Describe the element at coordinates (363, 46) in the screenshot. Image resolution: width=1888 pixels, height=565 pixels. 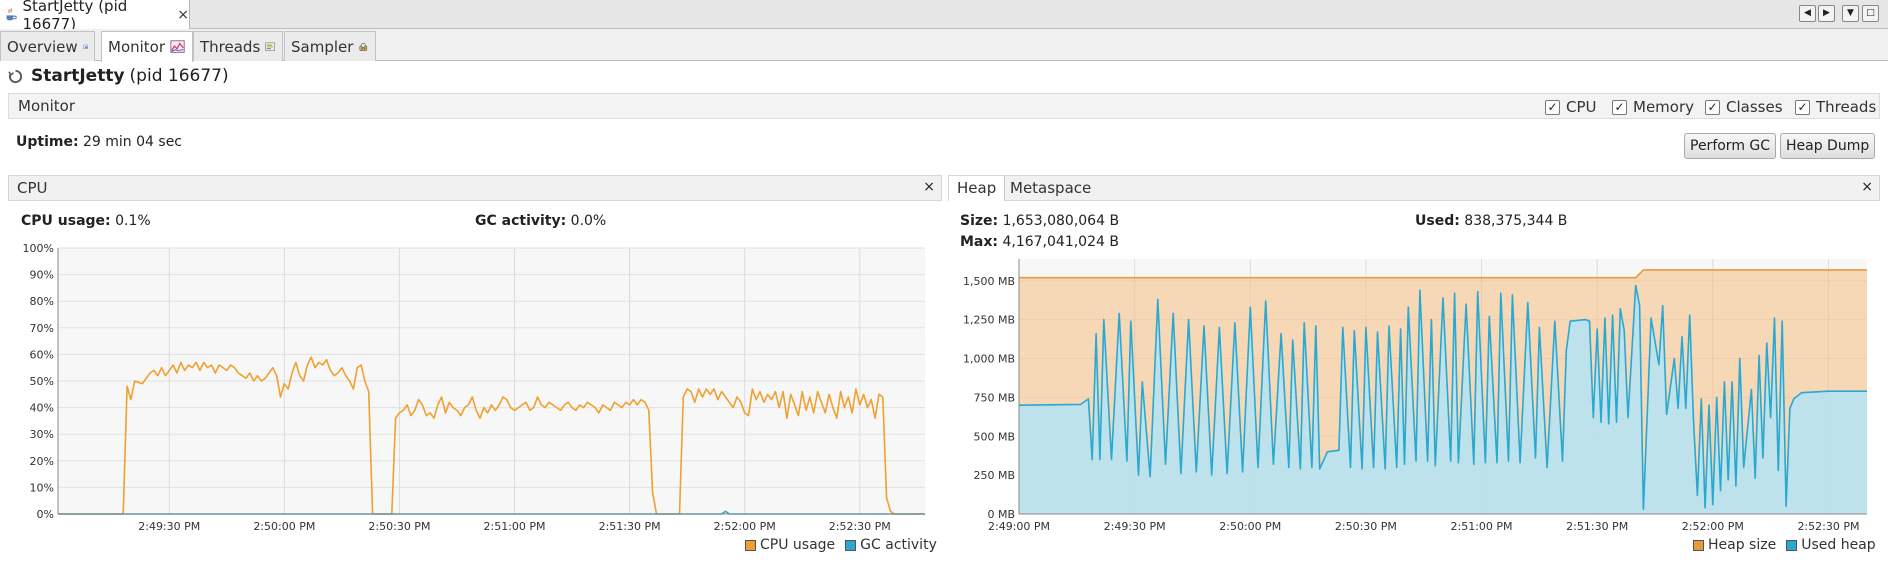
I see `sampler-icon` at that location.